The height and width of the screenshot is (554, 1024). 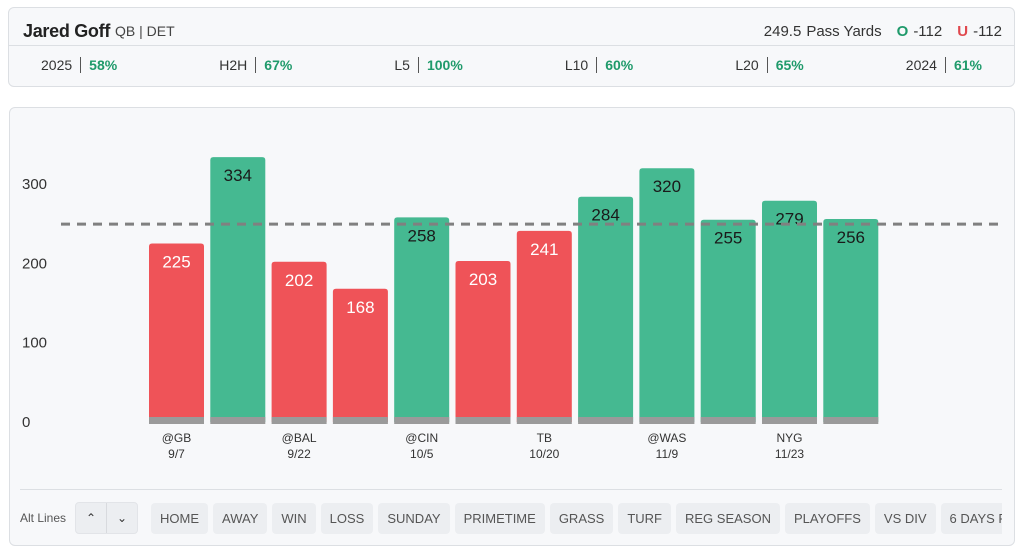 I want to click on step-down: ⌄, so click(x=122, y=518).